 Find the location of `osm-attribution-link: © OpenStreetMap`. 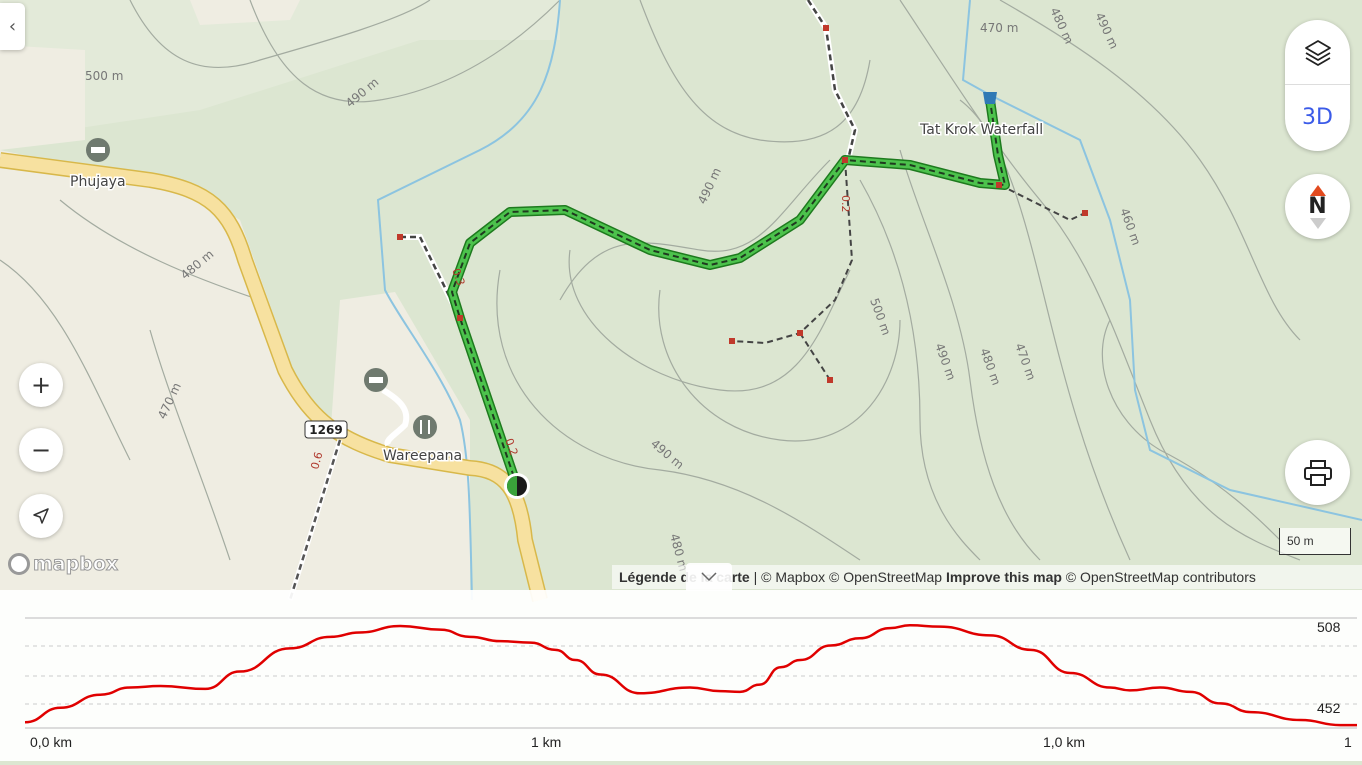

osm-attribution-link: © OpenStreetMap is located at coordinates (886, 577).